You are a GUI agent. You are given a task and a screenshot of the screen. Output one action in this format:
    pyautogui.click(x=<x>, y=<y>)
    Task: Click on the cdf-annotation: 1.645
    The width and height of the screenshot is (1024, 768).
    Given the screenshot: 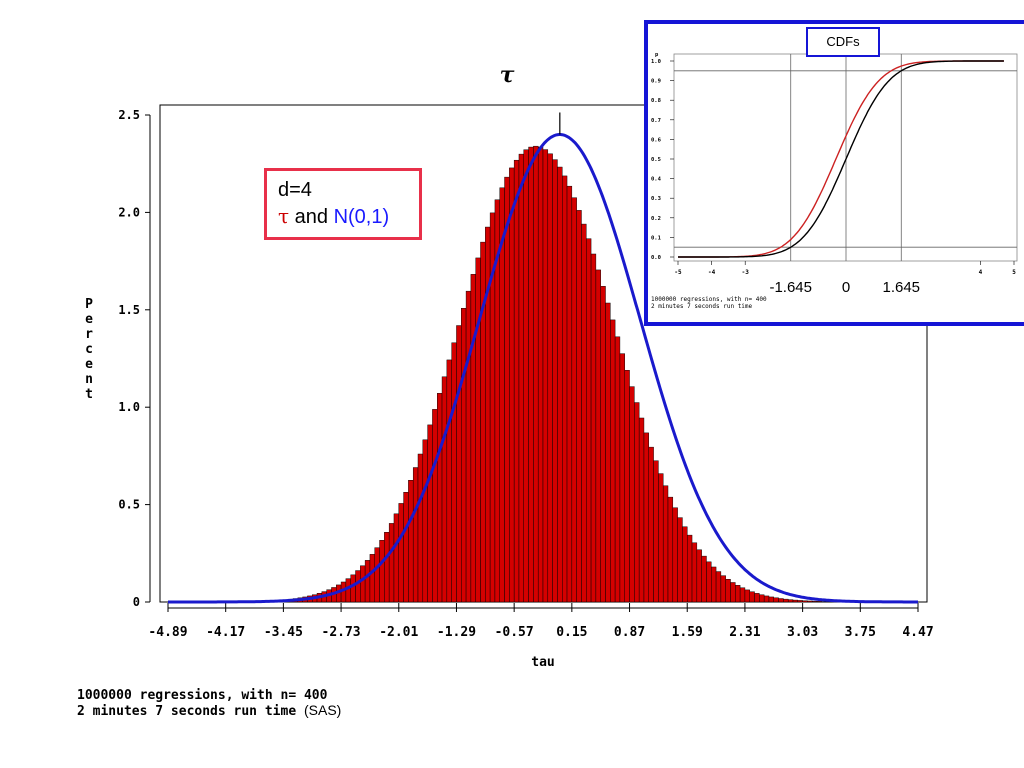 What is the action you would take?
    pyautogui.click(x=901, y=287)
    